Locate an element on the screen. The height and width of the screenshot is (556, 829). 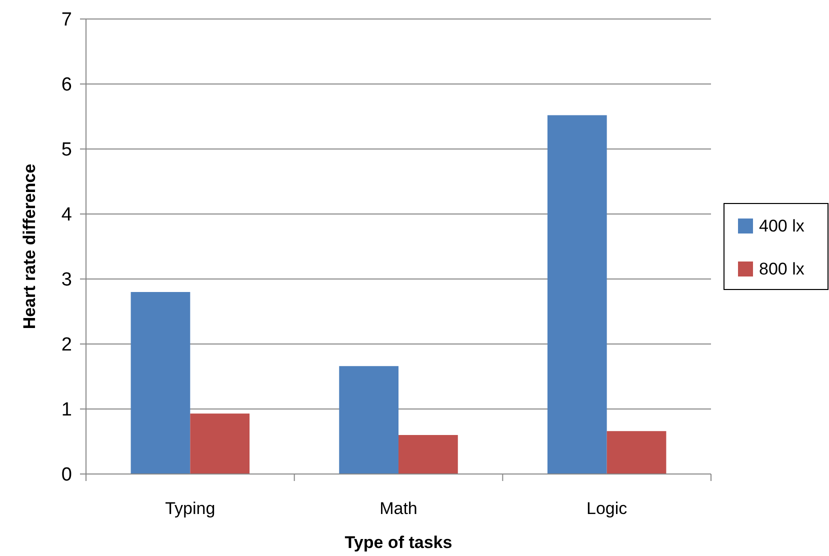
y-tick-label: 3 is located at coordinates (66, 280).